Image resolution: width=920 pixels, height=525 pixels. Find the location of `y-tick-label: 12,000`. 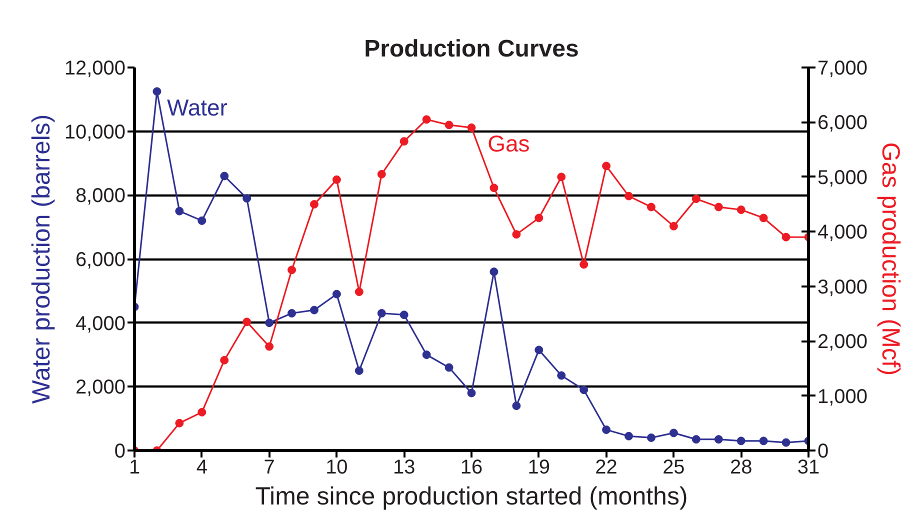

y-tick-label: 12,000 is located at coordinates (95, 69).